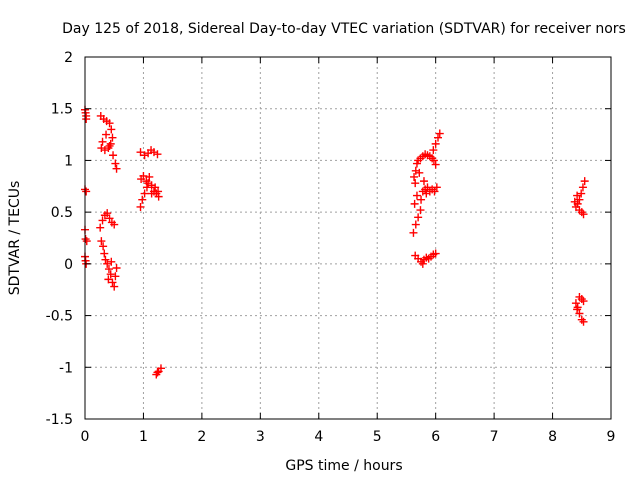  I want to click on x-tick-label: 0, so click(85, 437).